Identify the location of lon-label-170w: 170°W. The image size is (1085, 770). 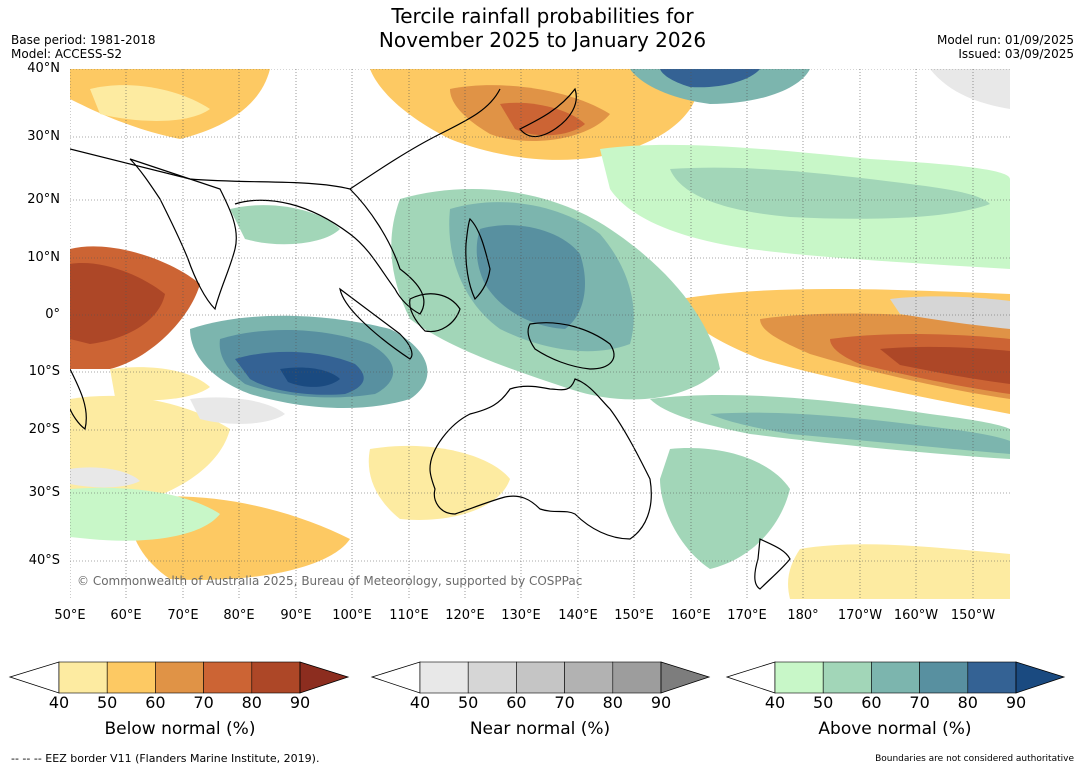
(860, 615).